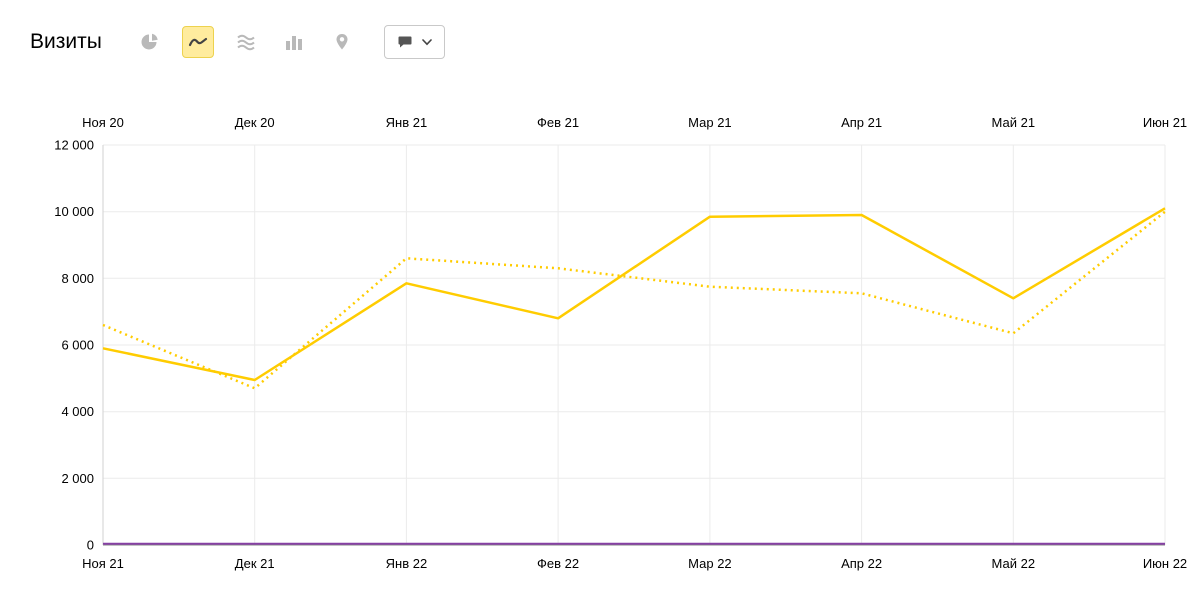 This screenshot has height=606, width=1201. Describe the element at coordinates (90, 545) in the screenshot. I see `y-axis-tick-label: 0` at that location.